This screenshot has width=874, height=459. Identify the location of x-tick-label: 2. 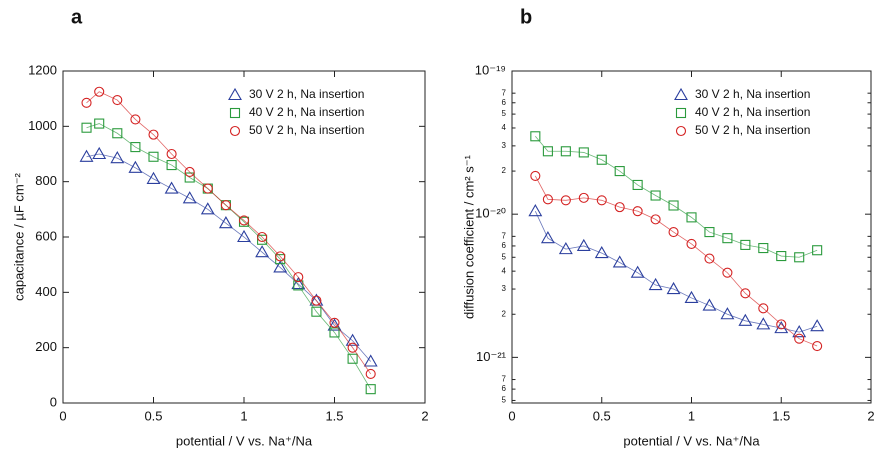
(870, 415).